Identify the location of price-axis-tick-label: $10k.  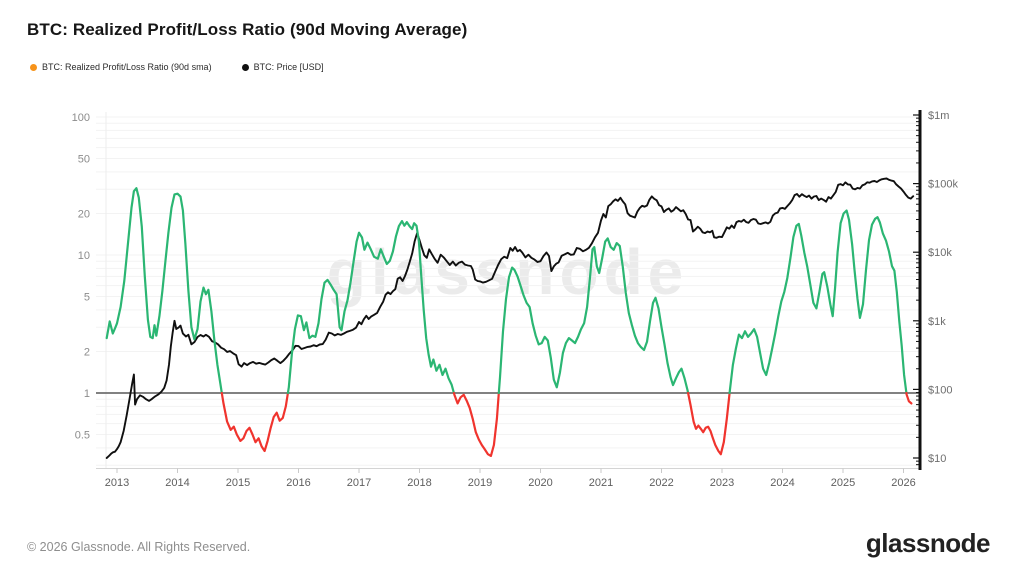
(940, 253).